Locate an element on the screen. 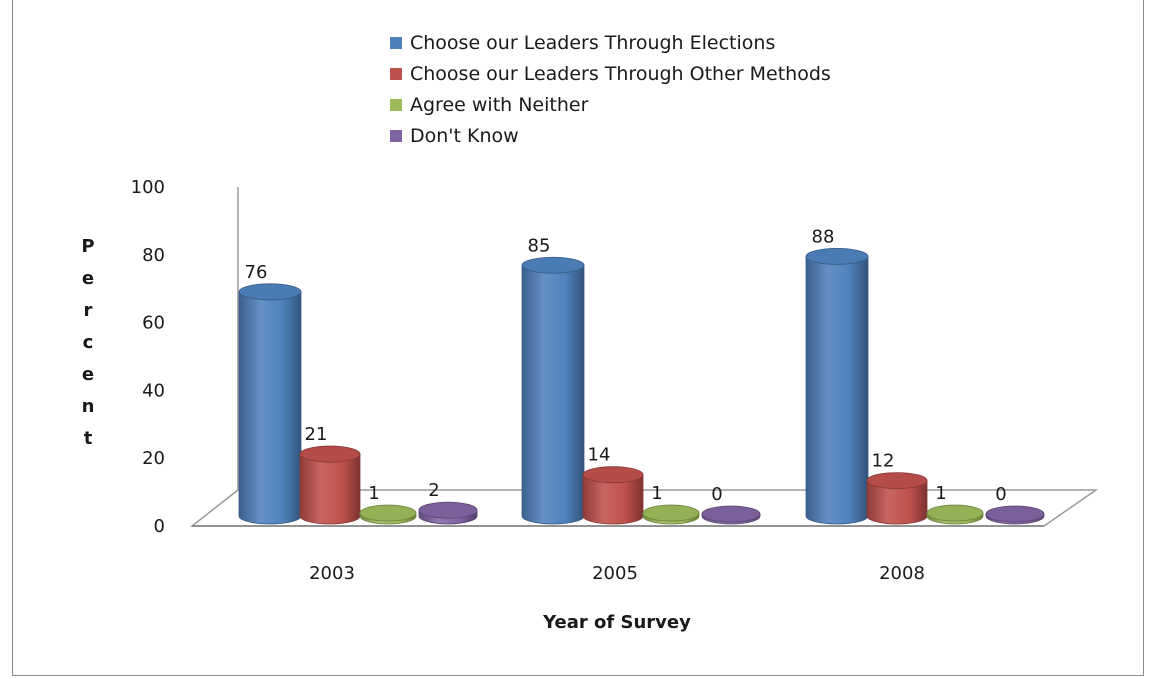  x-tick-label: 2005 is located at coordinates (615, 573).